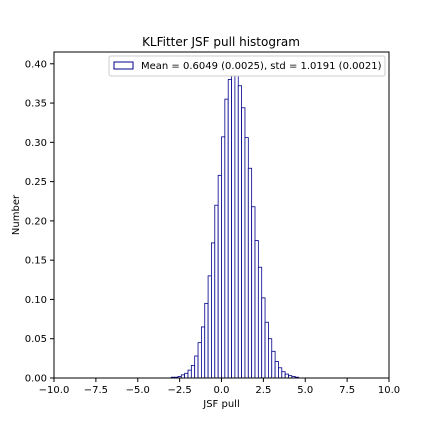 Image resolution: width=432 pixels, height=432 pixels. Describe the element at coordinates (123, 65) in the screenshot. I see `legend-swatch` at that location.